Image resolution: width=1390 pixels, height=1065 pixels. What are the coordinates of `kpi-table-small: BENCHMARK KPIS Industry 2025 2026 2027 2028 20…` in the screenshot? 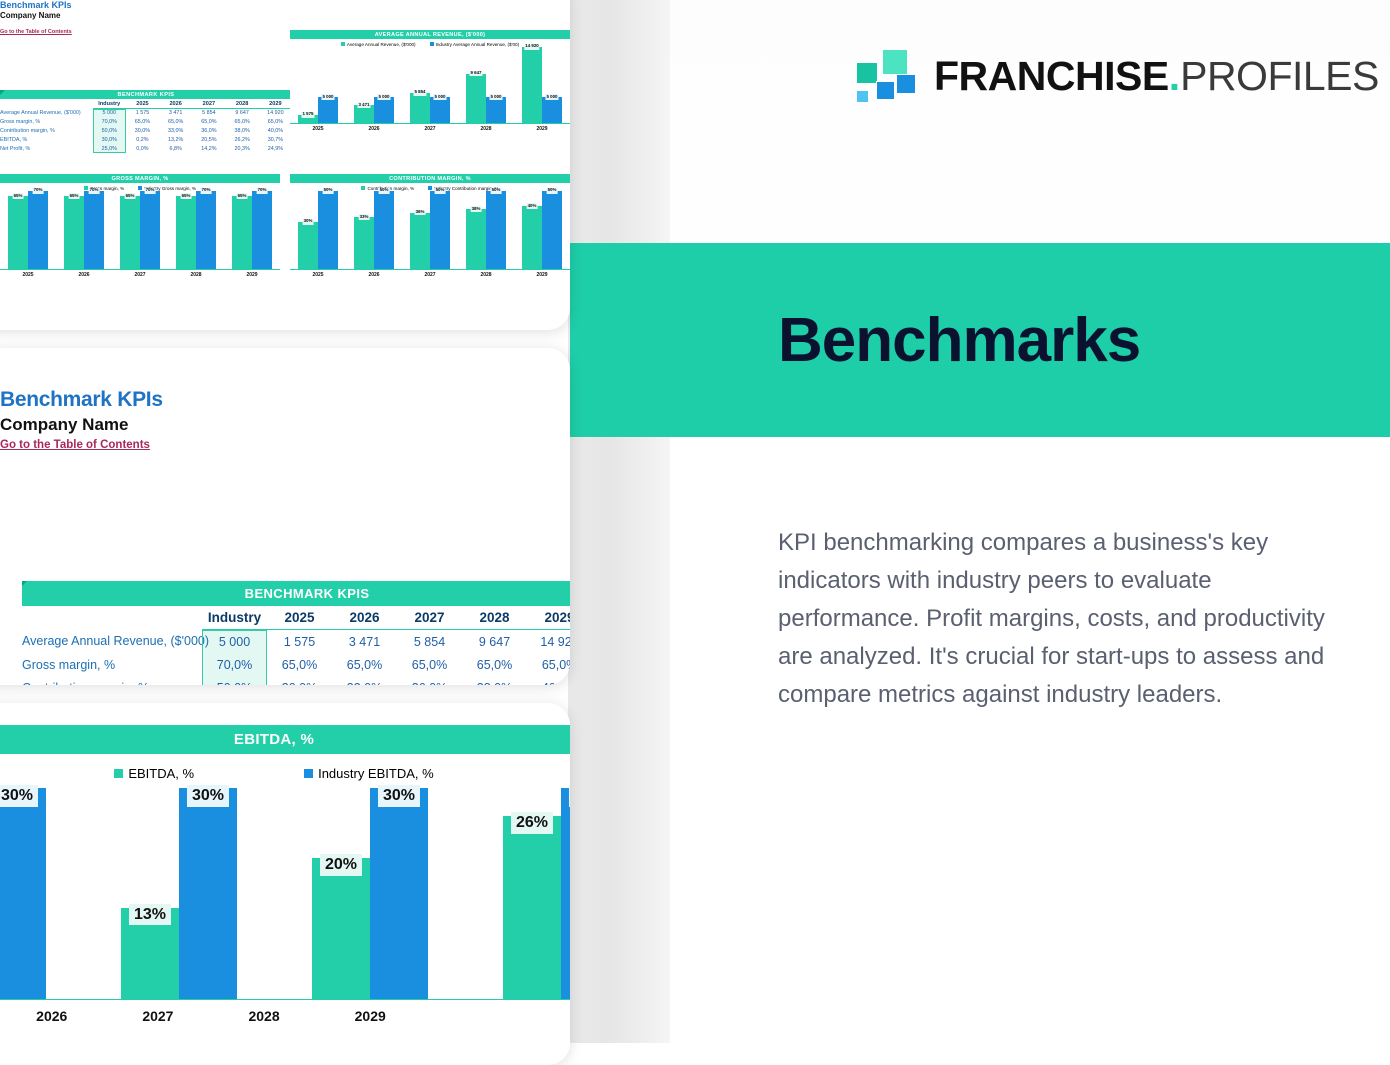 It's located at (146, 121).